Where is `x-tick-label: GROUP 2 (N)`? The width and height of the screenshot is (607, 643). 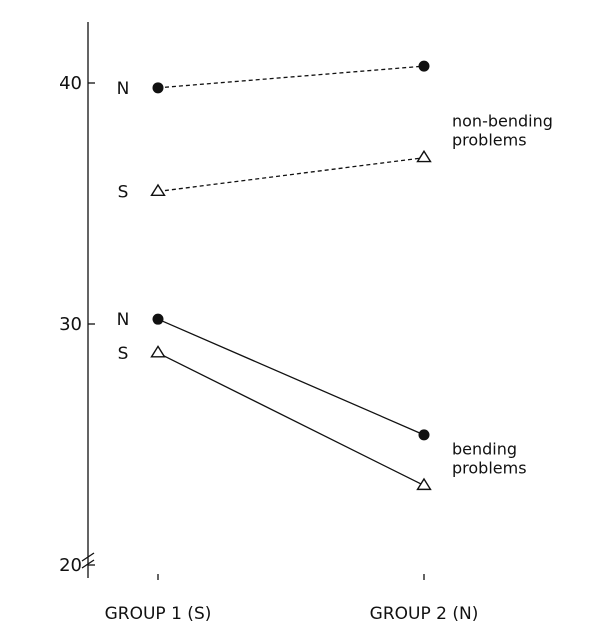
x-tick-label: GROUP 2 (N) is located at coordinates (424, 614).